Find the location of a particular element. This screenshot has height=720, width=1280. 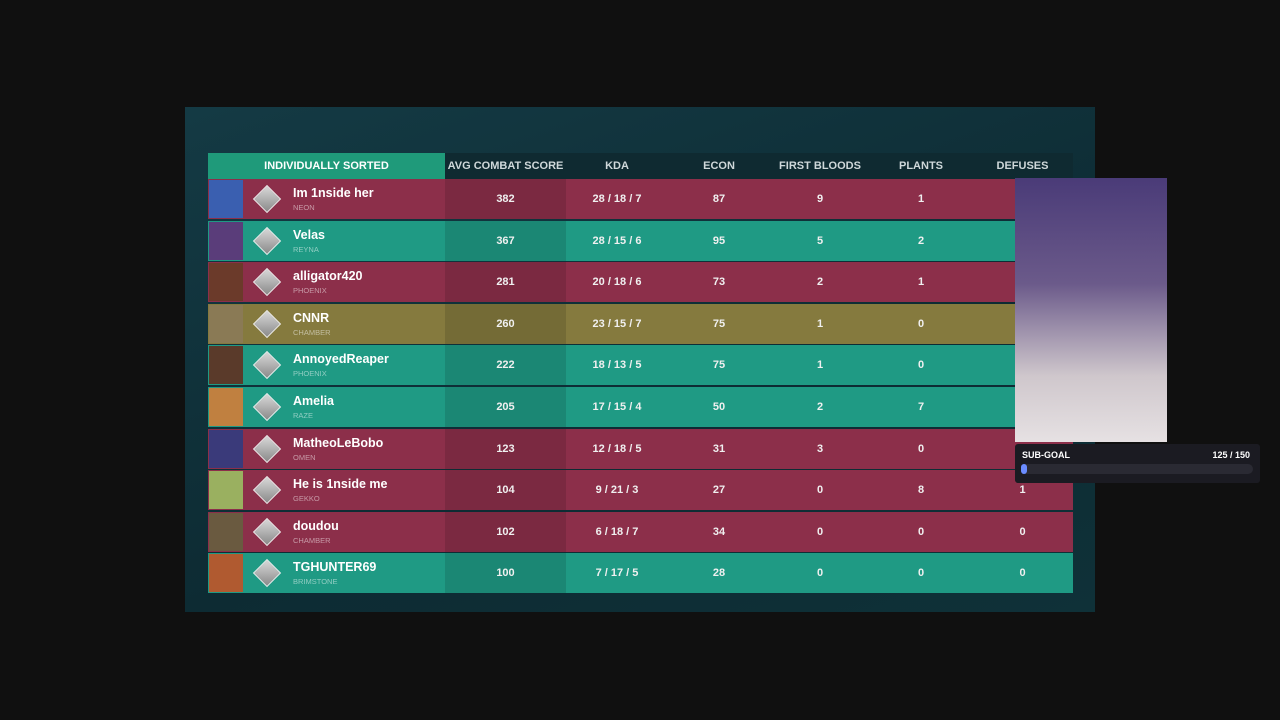

player-name: AnnoyedReaper is located at coordinates (341, 359).